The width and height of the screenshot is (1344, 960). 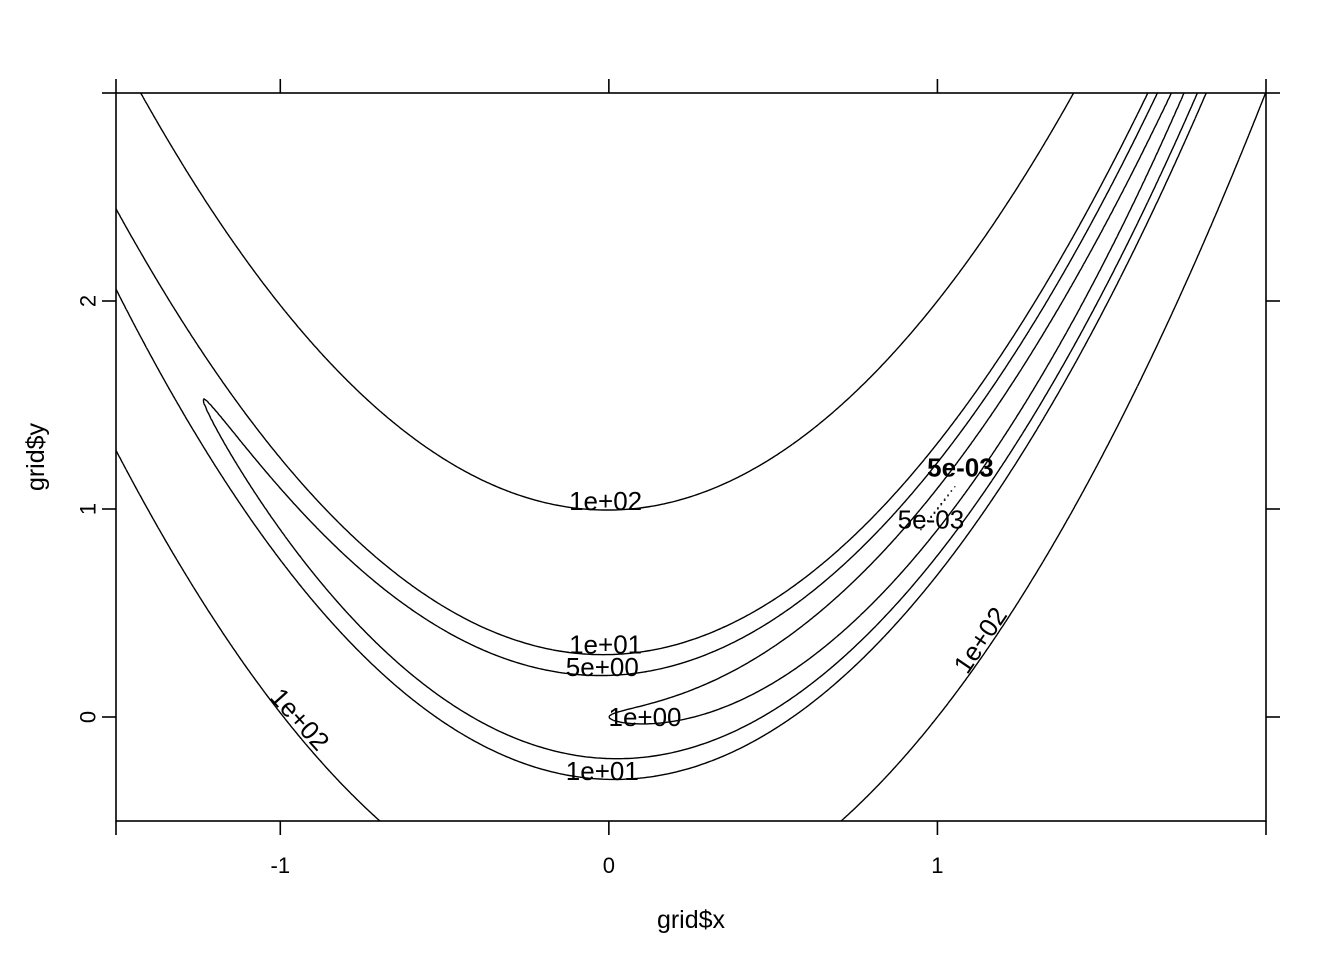 What do you see at coordinates (691, 920) in the screenshot?
I see `x-axis-title: grid$x` at bounding box center [691, 920].